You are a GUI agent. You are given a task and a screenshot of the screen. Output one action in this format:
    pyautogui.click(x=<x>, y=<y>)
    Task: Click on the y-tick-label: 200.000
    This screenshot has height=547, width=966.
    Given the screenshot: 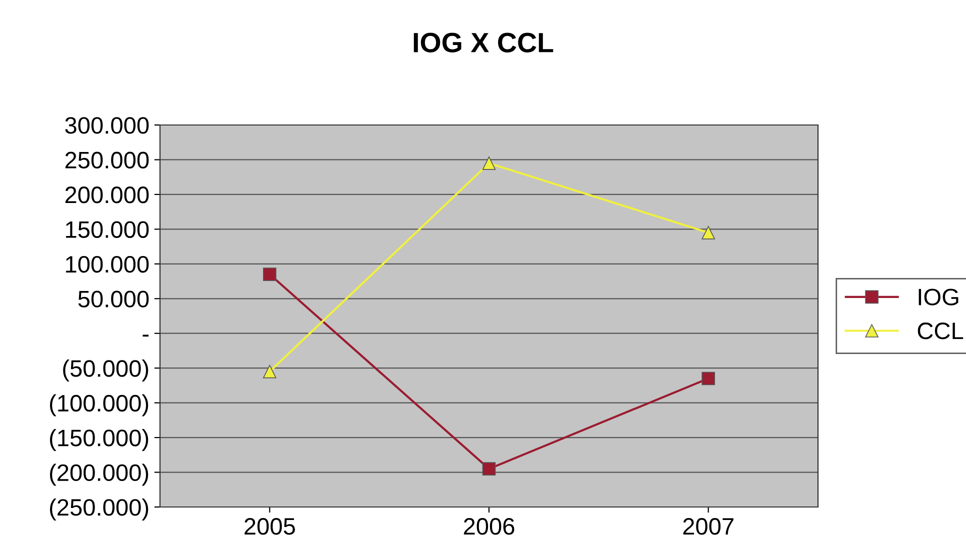 What is the action you would take?
    pyautogui.click(x=107, y=195)
    